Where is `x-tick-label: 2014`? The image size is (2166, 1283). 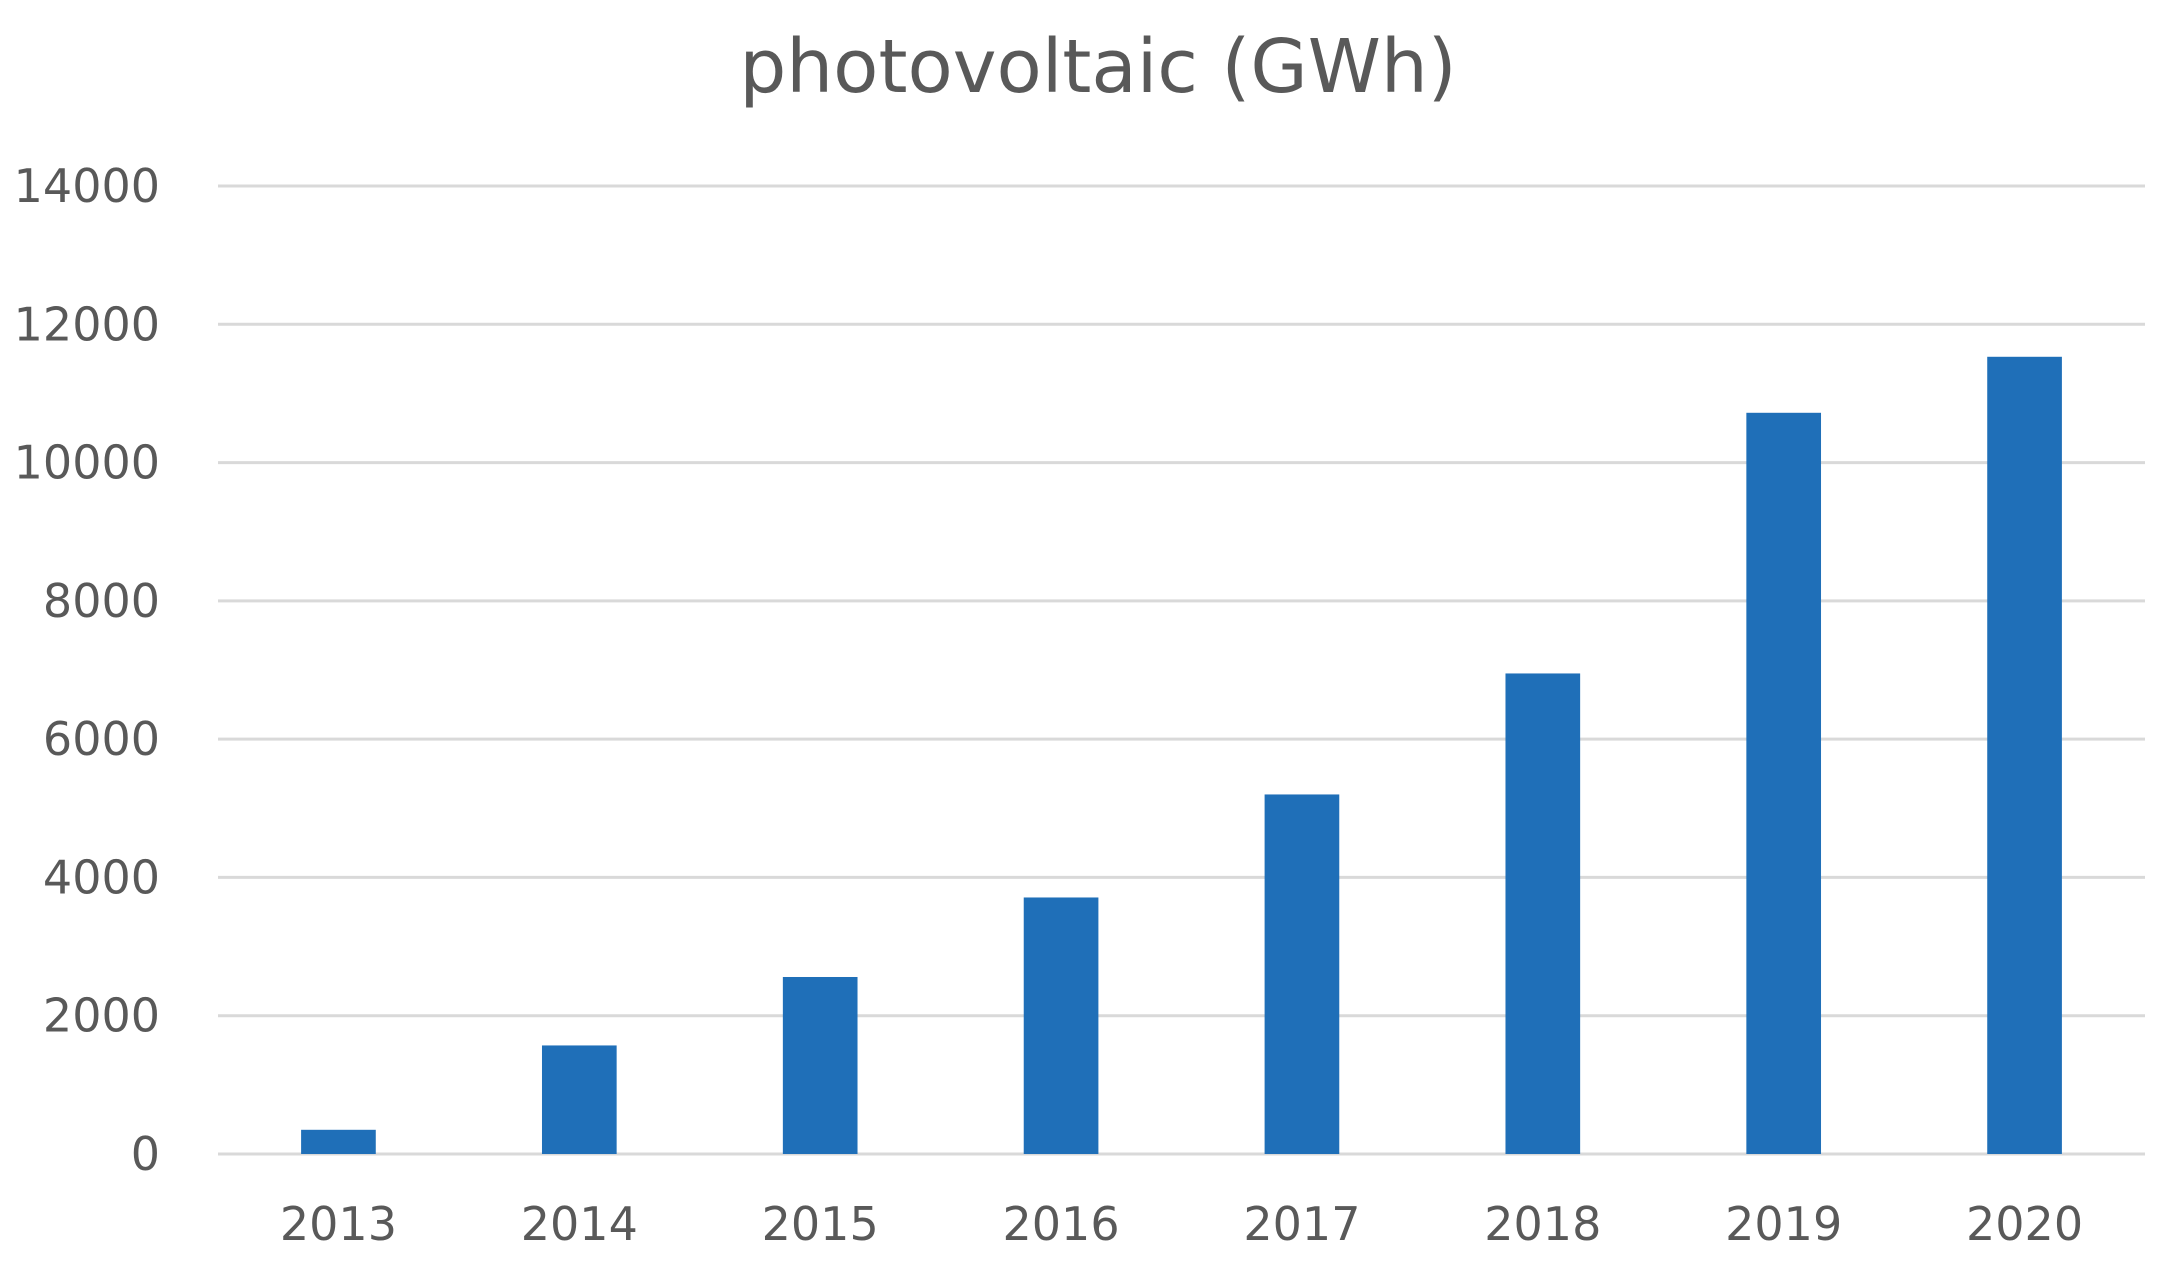
x-tick-label: 2014 is located at coordinates (579, 1224).